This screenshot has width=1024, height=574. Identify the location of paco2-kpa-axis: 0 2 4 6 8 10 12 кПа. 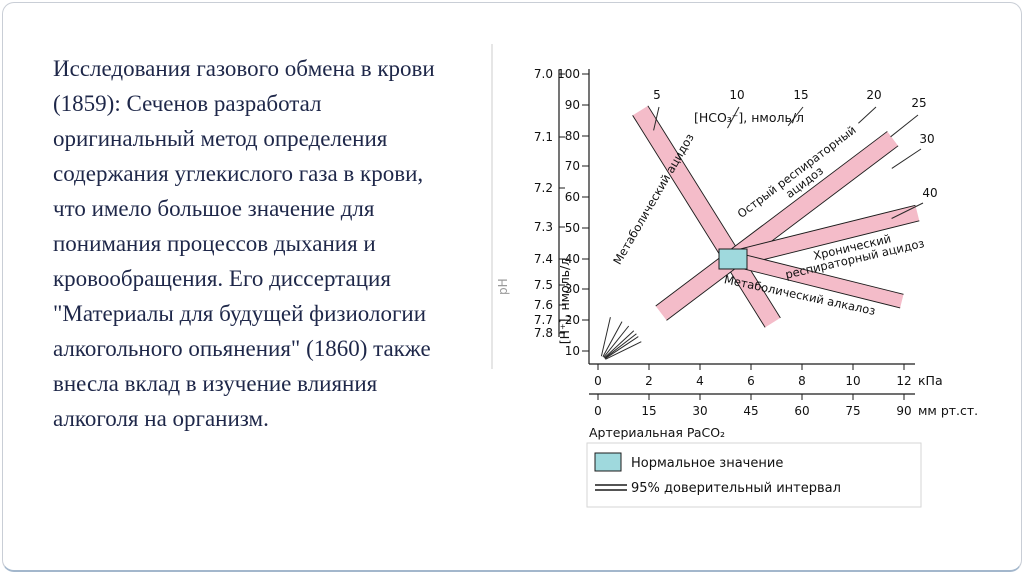
(766, 375).